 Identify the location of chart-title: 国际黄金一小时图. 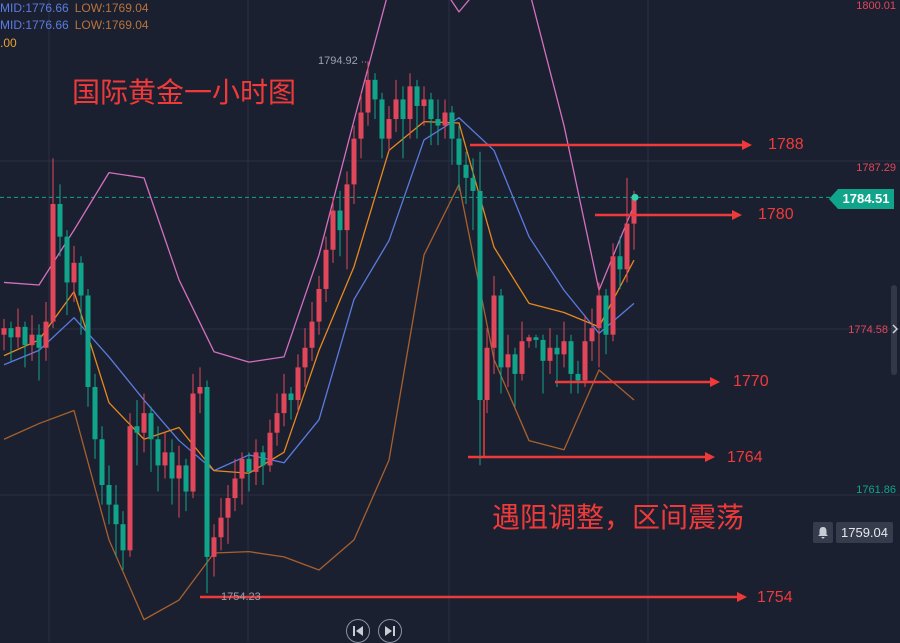
(184, 92).